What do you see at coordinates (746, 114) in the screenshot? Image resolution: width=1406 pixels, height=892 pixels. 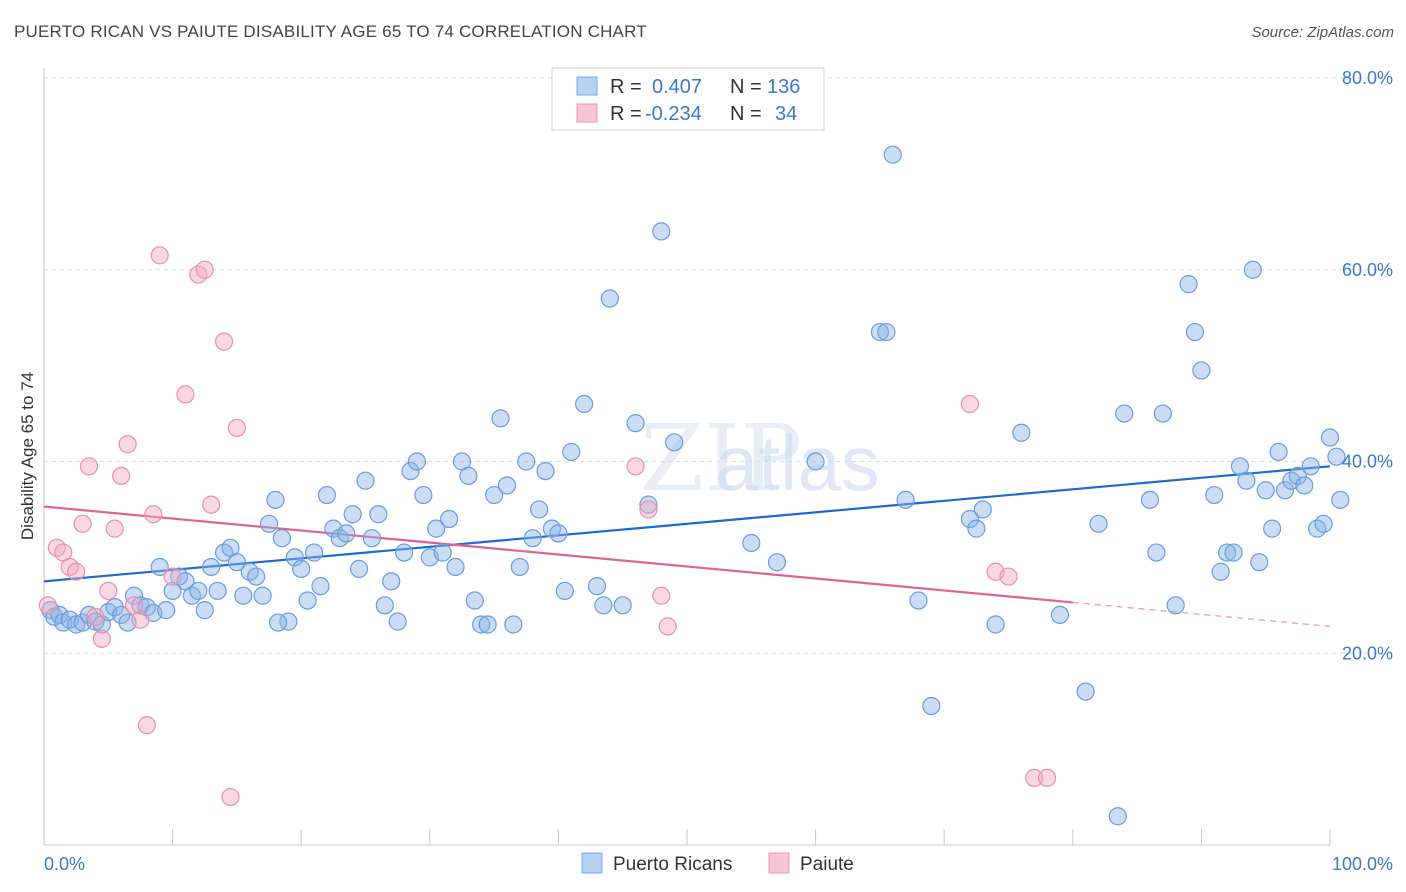 I see `legend-n-label-2: N =` at bounding box center [746, 114].